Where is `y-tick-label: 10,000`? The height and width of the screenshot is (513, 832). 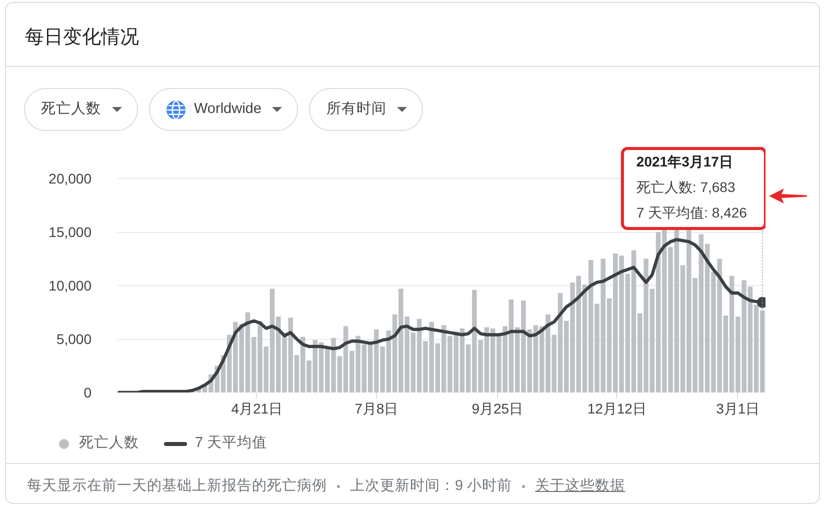
y-tick-label: 10,000 is located at coordinates (70, 286).